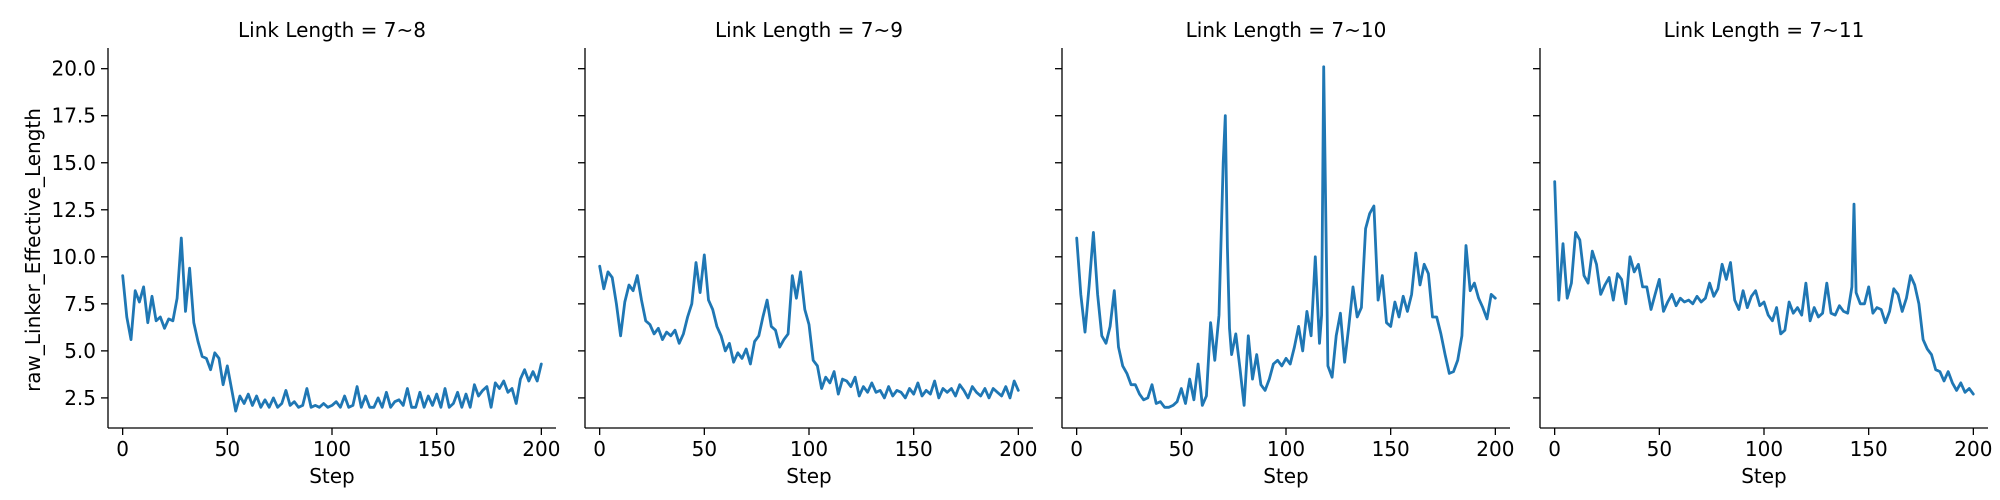  I want to click on y-tick-label: 12.5, so click(73, 210).